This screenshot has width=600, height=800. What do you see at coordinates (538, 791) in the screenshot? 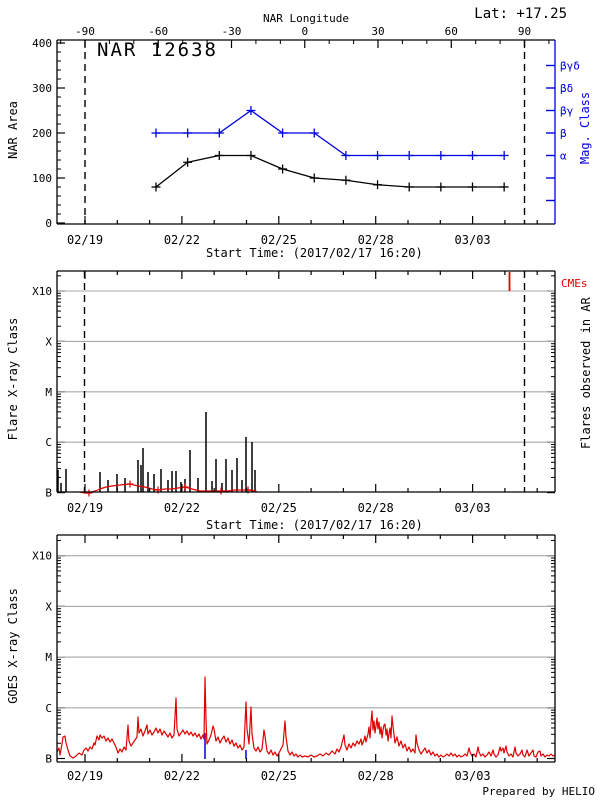
I see `prepared-by-credit: Prepared by HELIO` at bounding box center [538, 791].